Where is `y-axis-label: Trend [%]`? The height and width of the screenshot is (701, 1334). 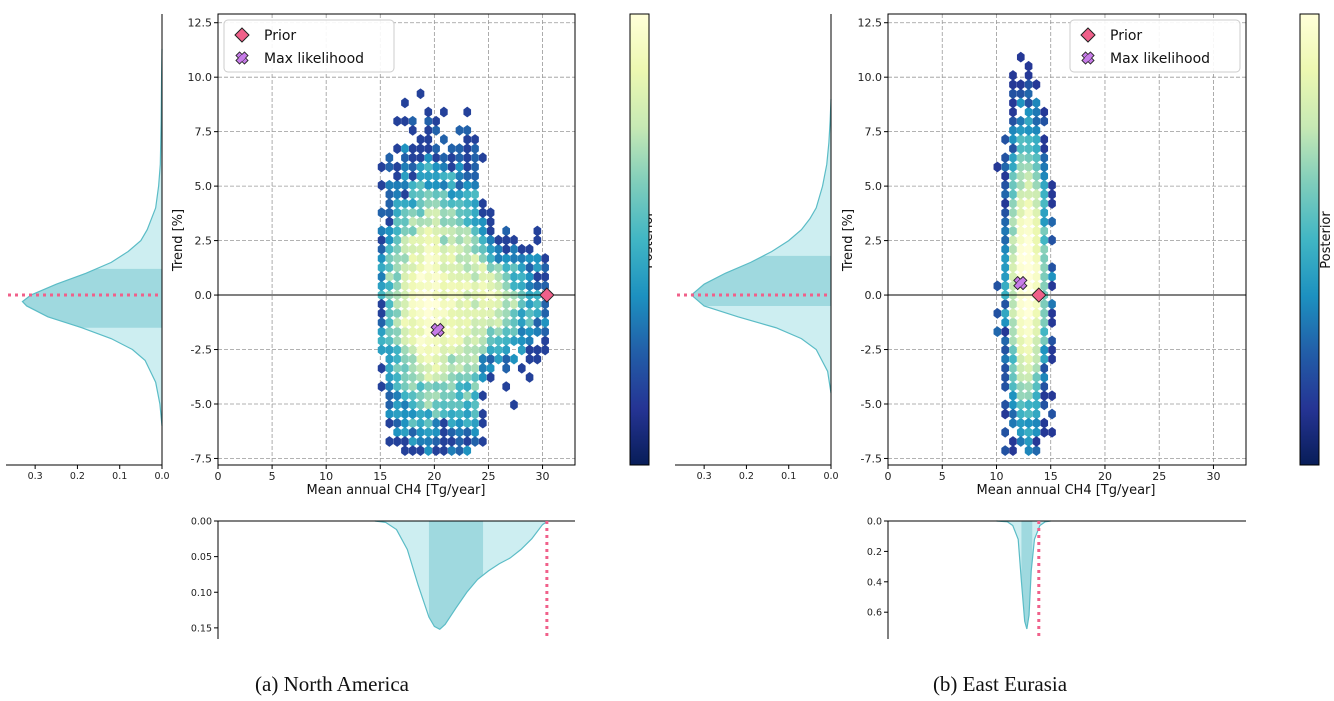 y-axis-label: Trend [%] is located at coordinates (848, 240).